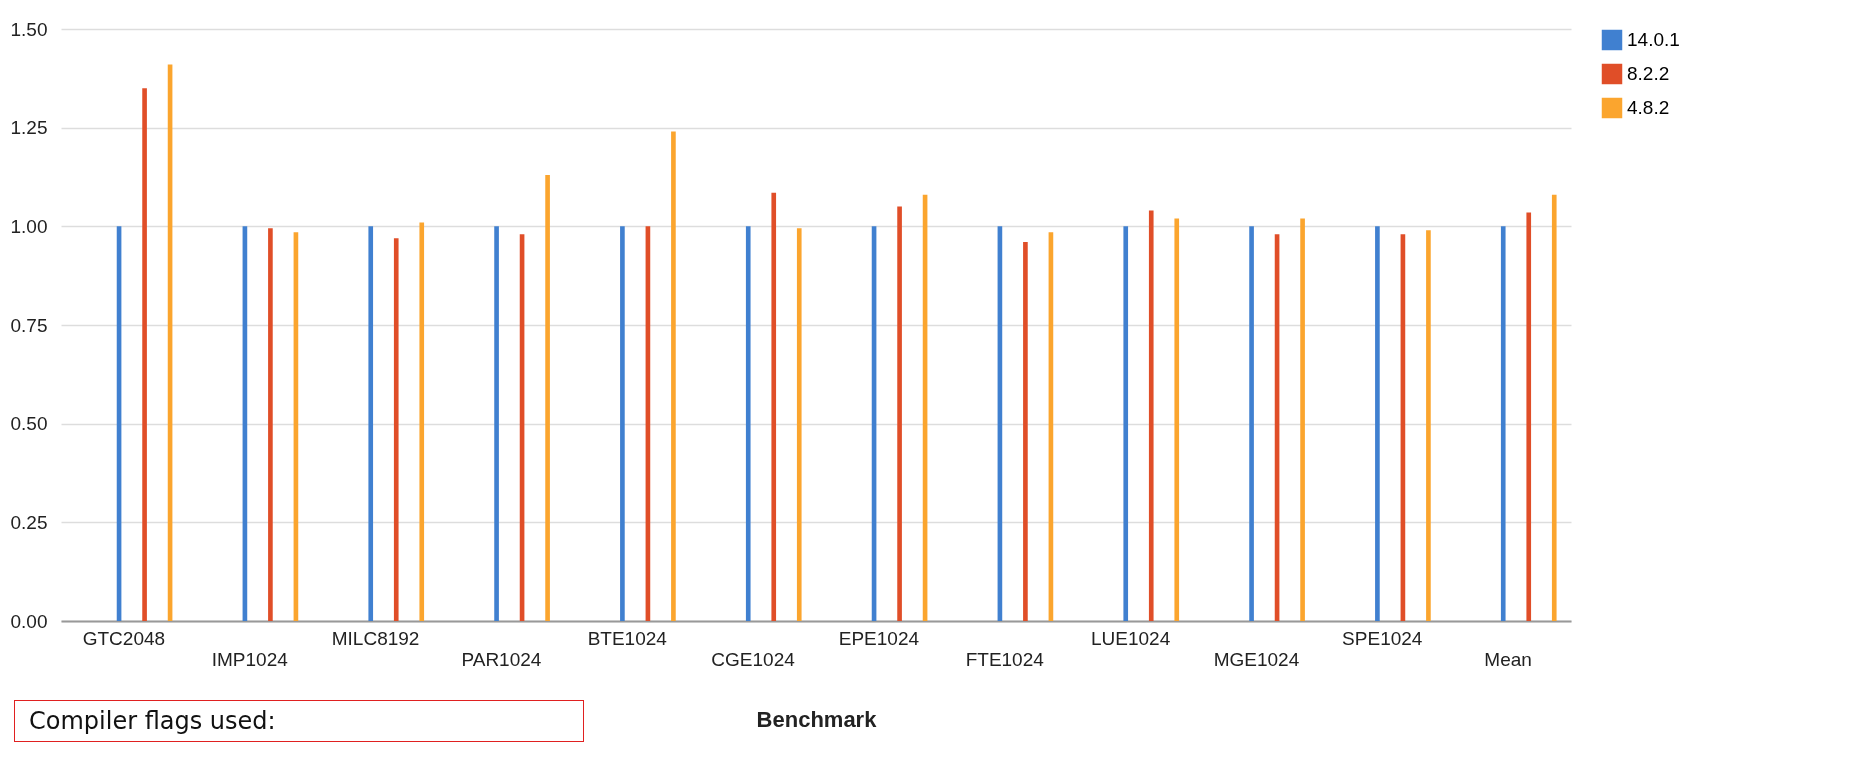 This screenshot has width=1858, height=762. I want to click on x-axis-title: Benchmark, so click(817, 719).